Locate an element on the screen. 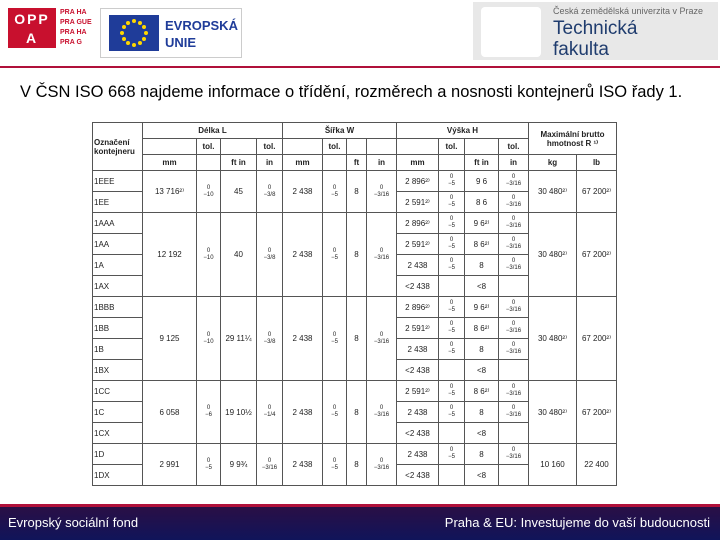  length-ftin: 40 is located at coordinates (238, 254).